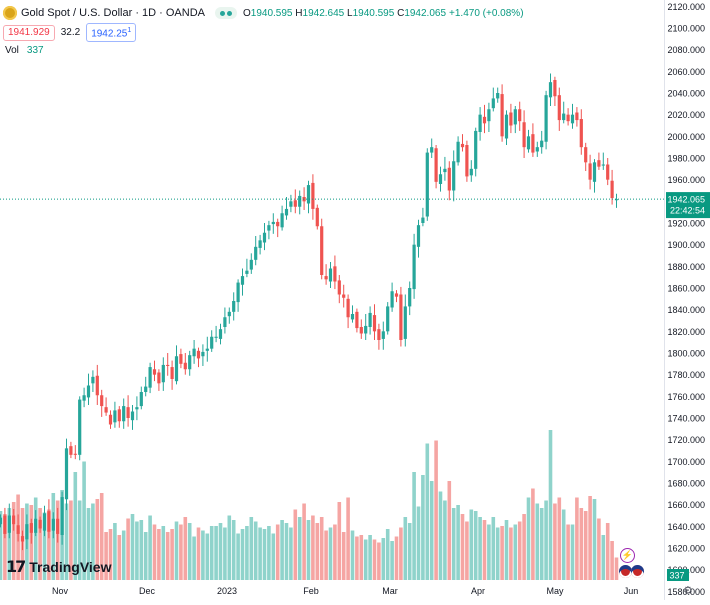  What do you see at coordinates (688, 591) in the screenshot?
I see `gear-icon: ⚙` at bounding box center [688, 591].